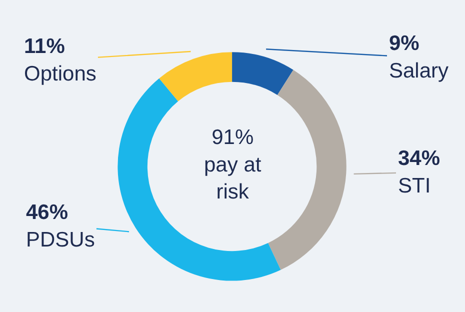 The image size is (465, 312). What do you see at coordinates (419, 158) in the screenshot?
I see `data-label: 34%` at bounding box center [419, 158].